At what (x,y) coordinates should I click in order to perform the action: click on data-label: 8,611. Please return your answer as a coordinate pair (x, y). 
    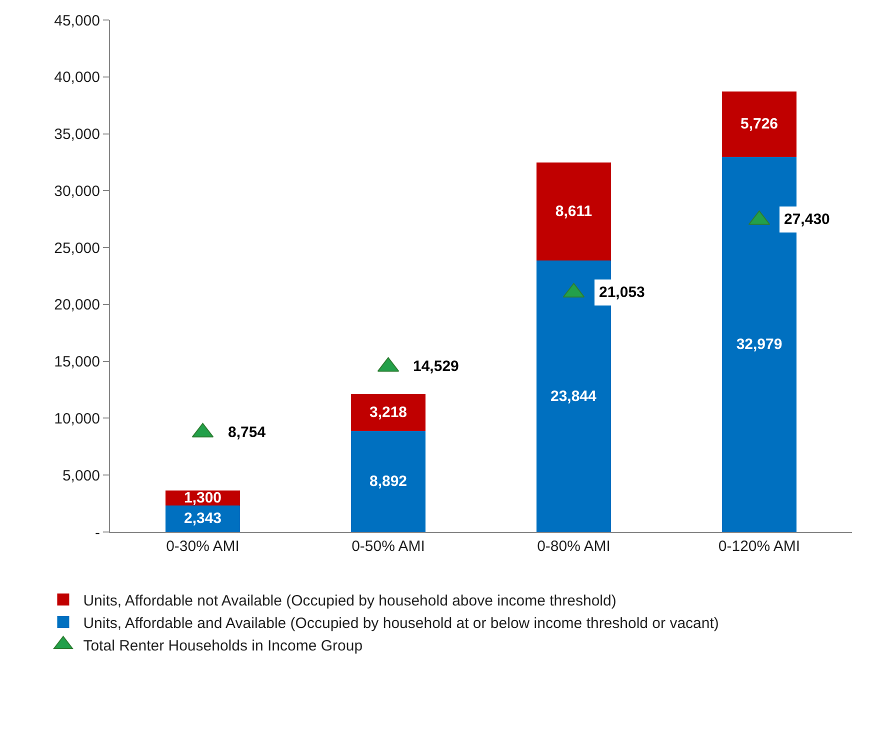
    Looking at the image, I should click on (573, 211).